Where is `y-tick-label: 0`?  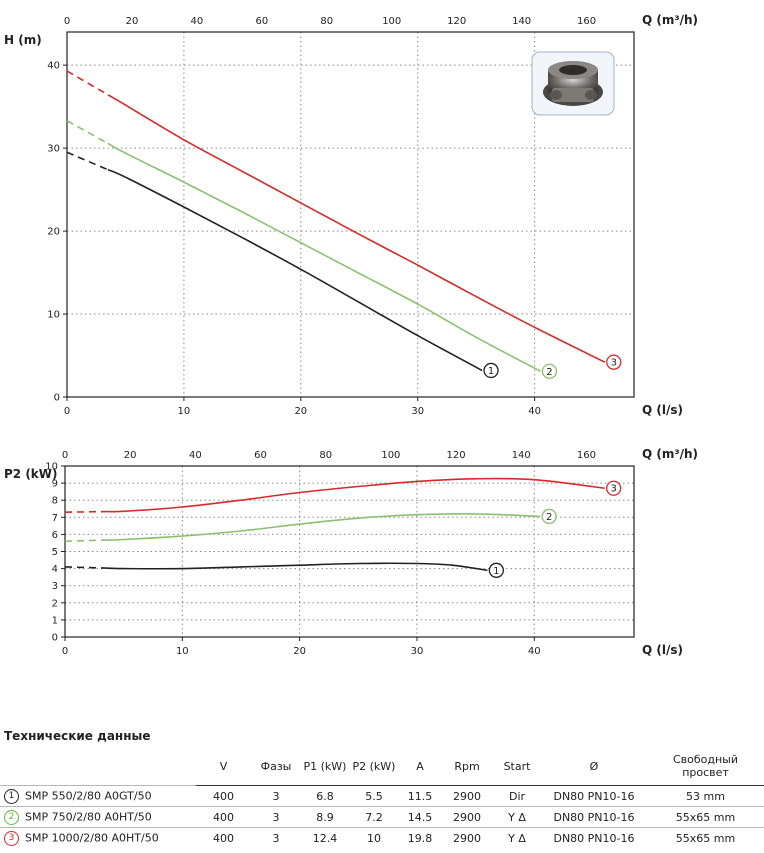
y-tick-label: 0 is located at coordinates (57, 398).